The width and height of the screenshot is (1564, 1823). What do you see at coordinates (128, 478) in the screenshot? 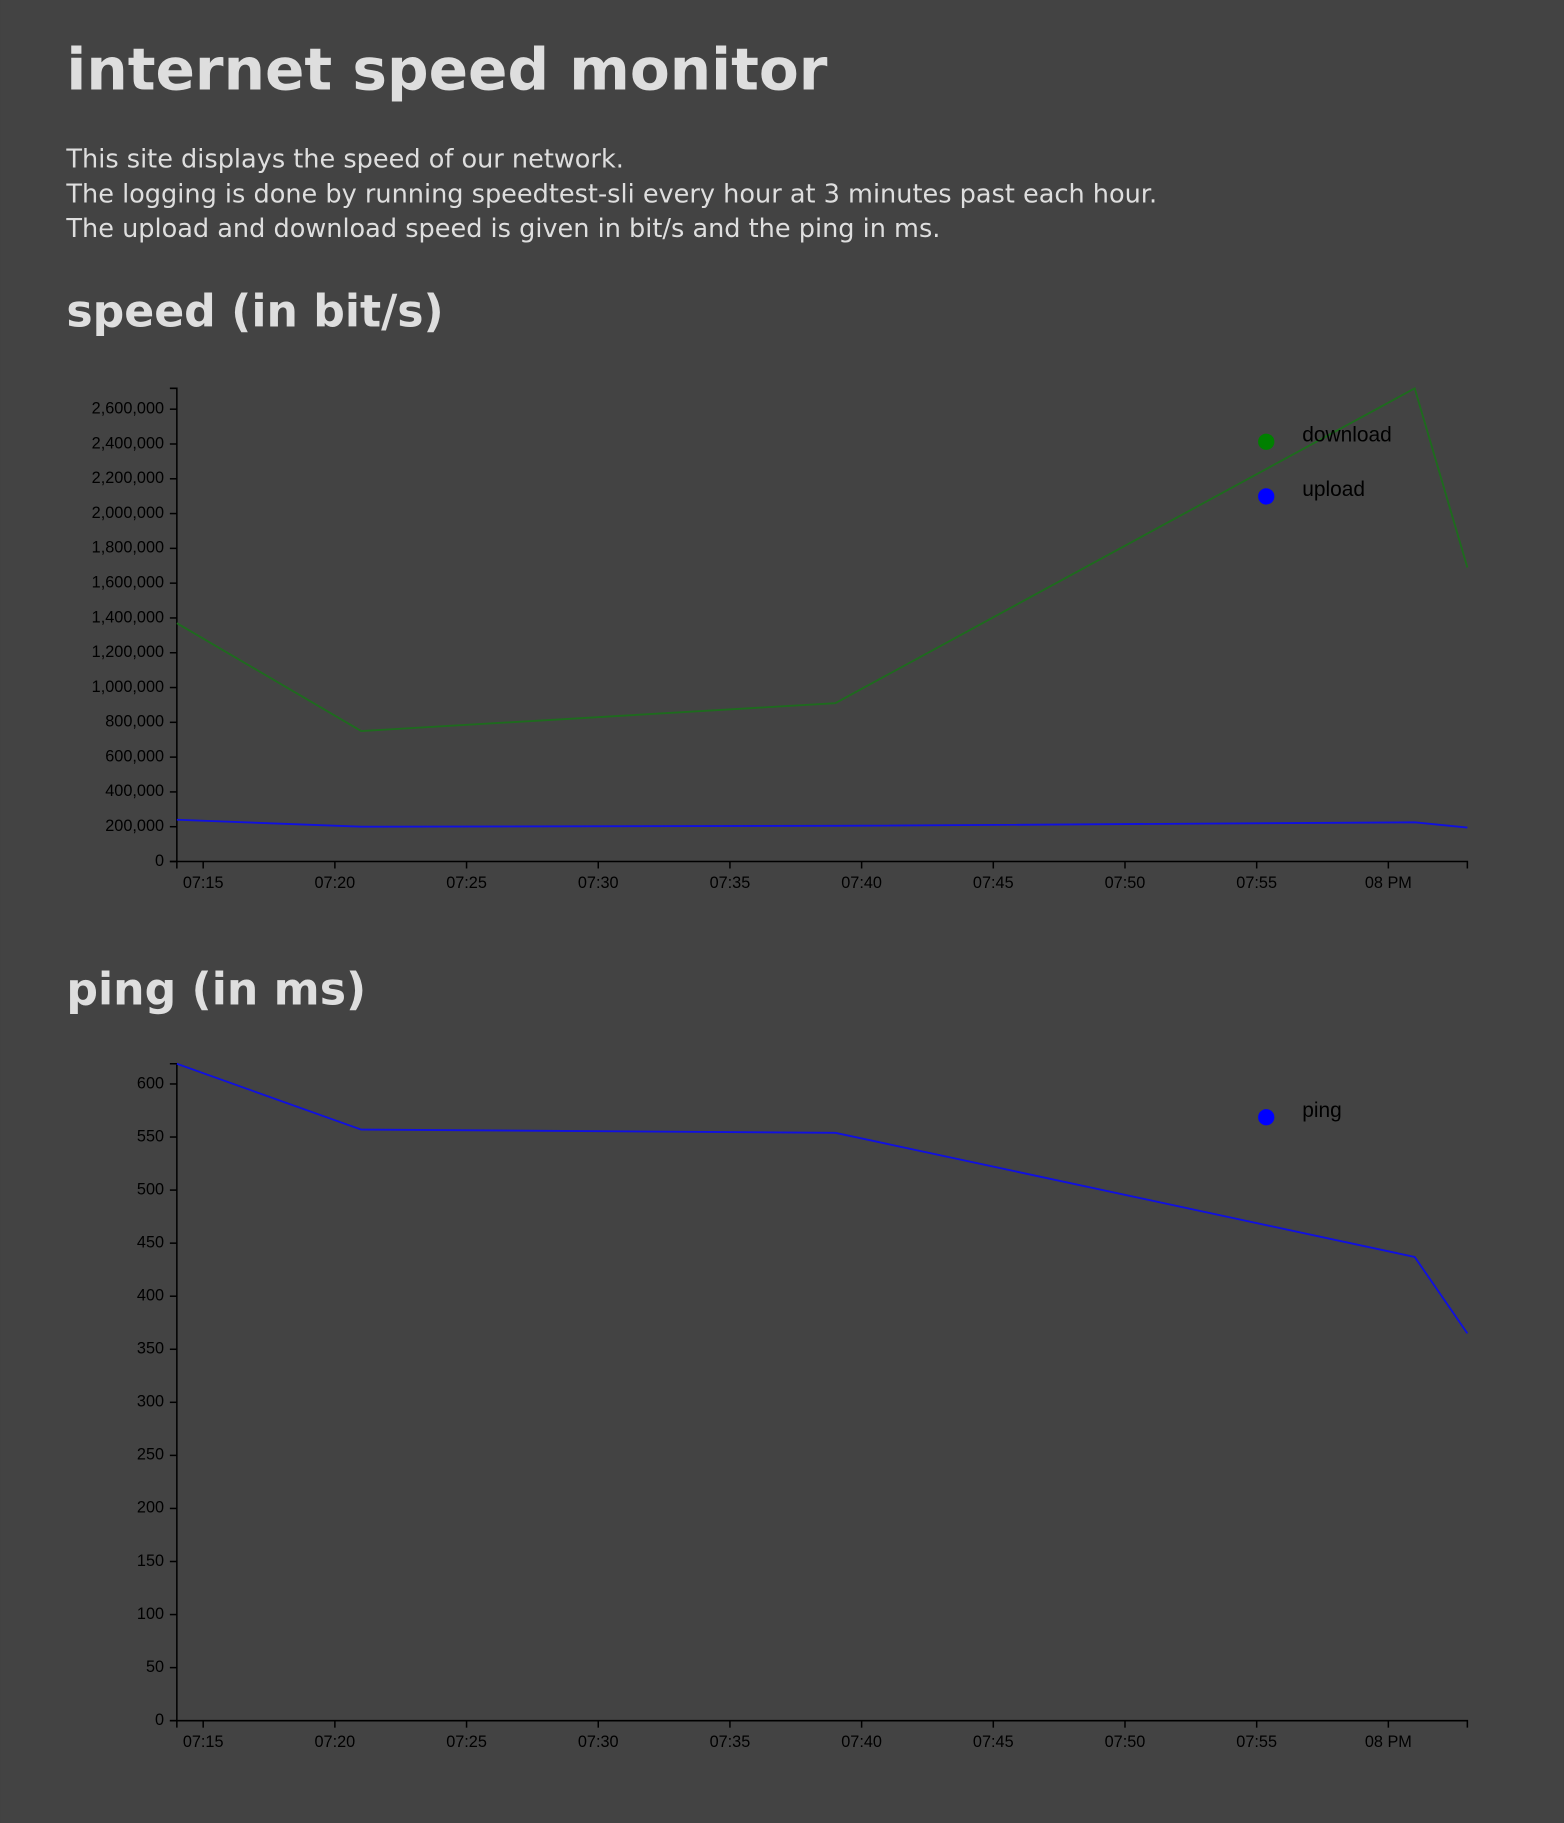
I see `y-tick-label: 2,200,000` at bounding box center [128, 478].